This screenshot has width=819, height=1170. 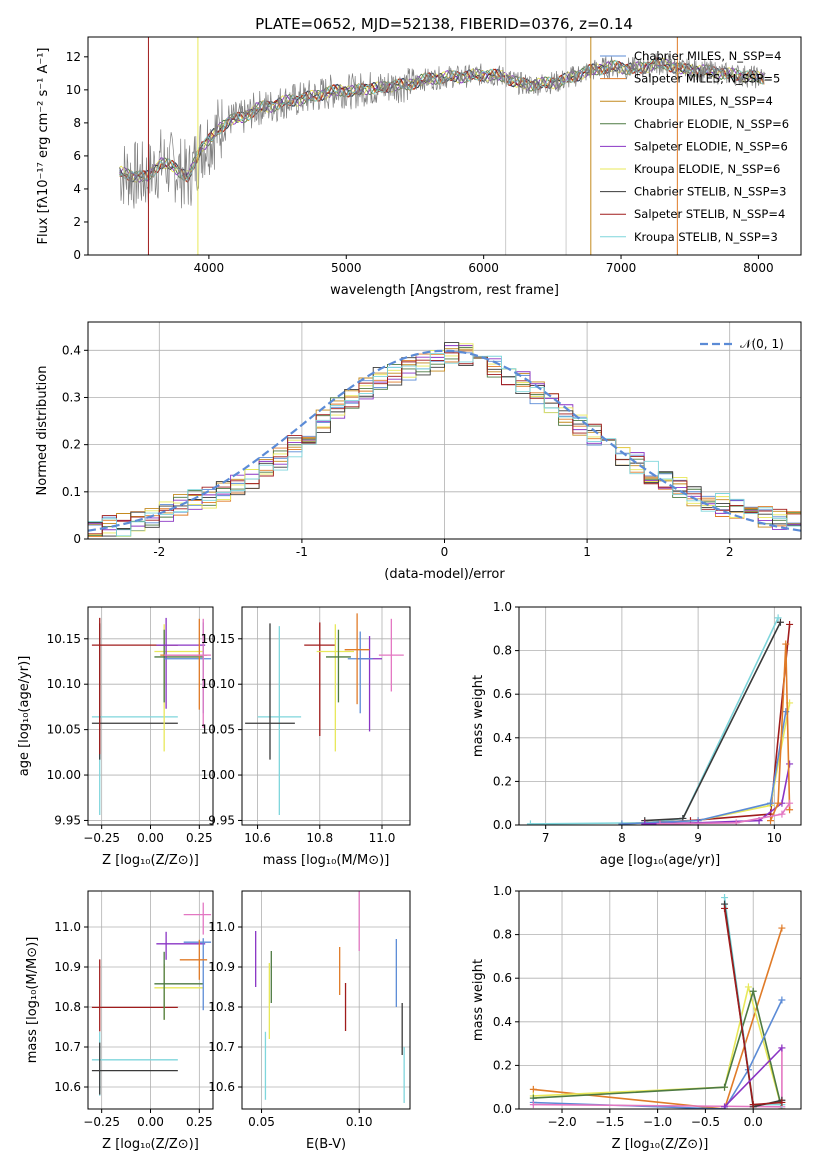 What do you see at coordinates (43, 146) in the screenshot?
I see `y-axis-label: Flux [fλ10⁻¹⁷ erg cm⁻² s⁻¹ A⁻¹]` at bounding box center [43, 146].